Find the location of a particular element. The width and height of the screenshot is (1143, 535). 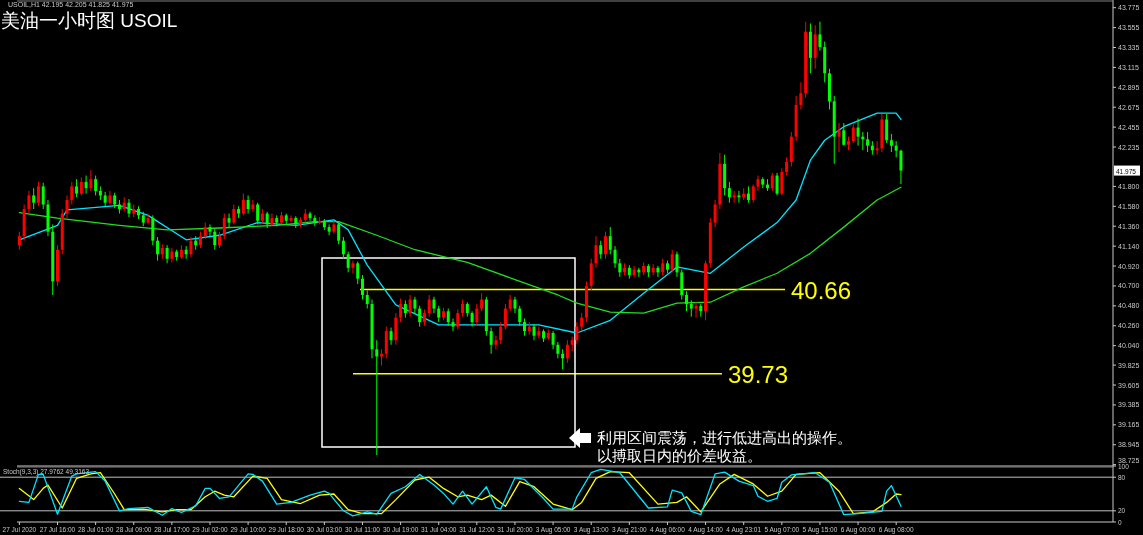

annotation: 利用区间震荡，进行低进高出的操作。 is located at coordinates (724, 437).